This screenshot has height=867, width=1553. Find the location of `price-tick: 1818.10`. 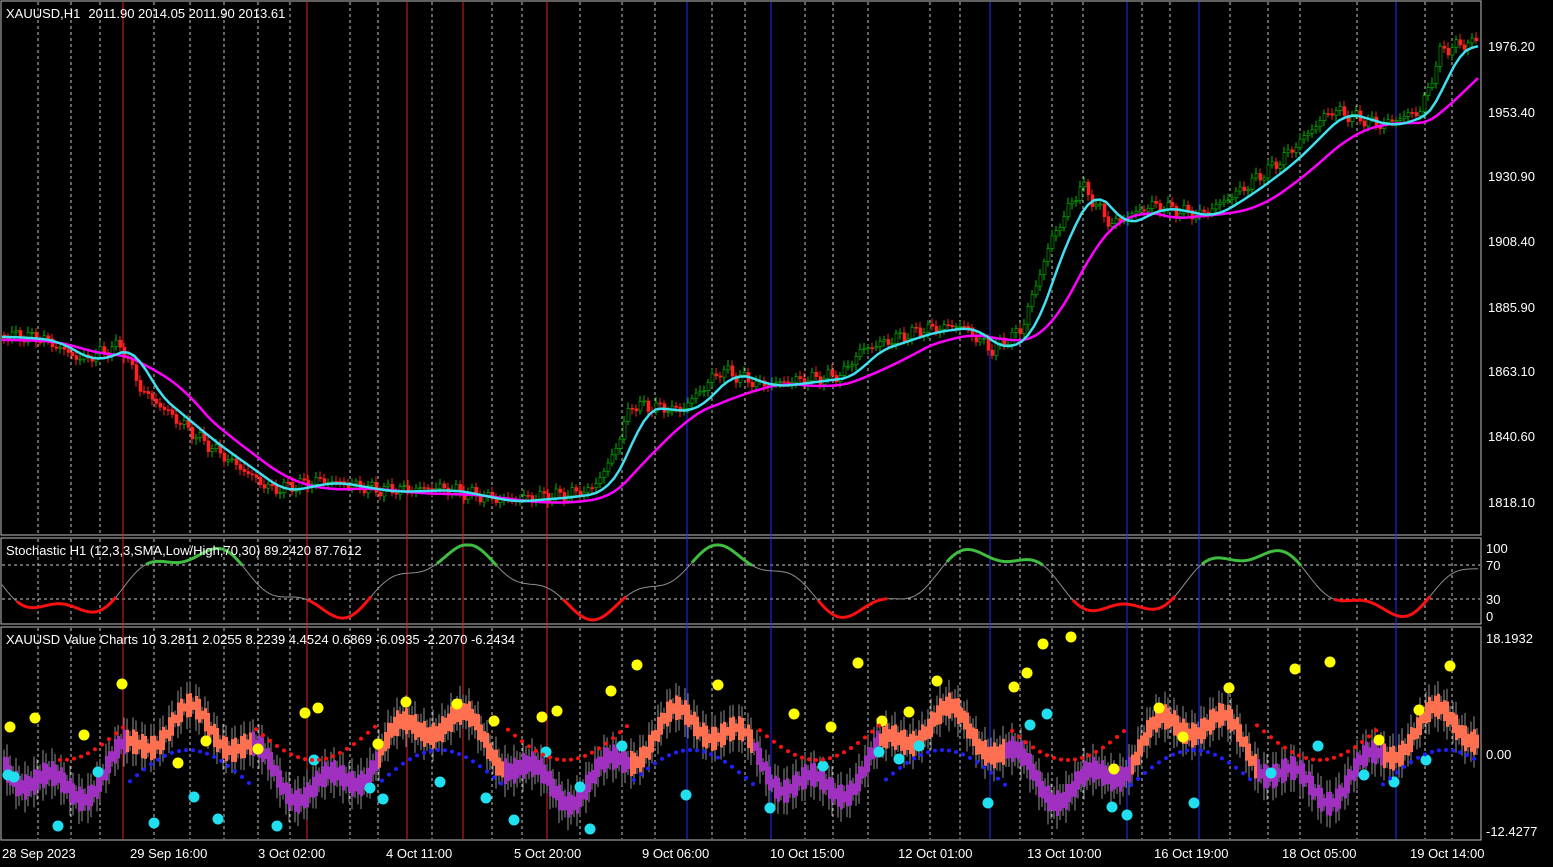

price-tick: 1818.10 is located at coordinates (1511, 502).